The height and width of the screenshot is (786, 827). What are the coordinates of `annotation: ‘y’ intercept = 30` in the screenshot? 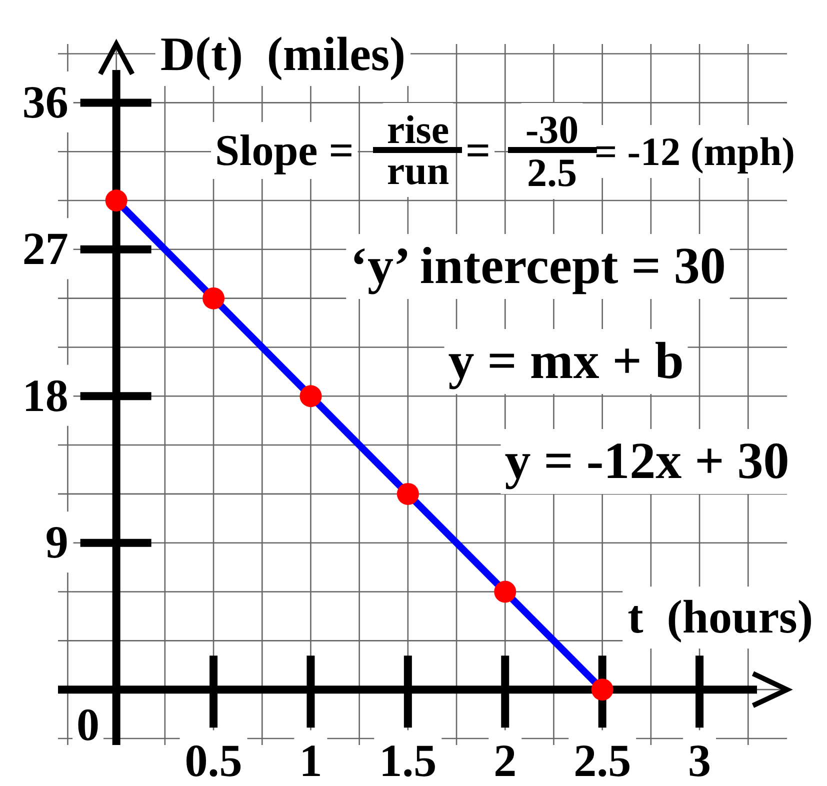 It's located at (538, 266).